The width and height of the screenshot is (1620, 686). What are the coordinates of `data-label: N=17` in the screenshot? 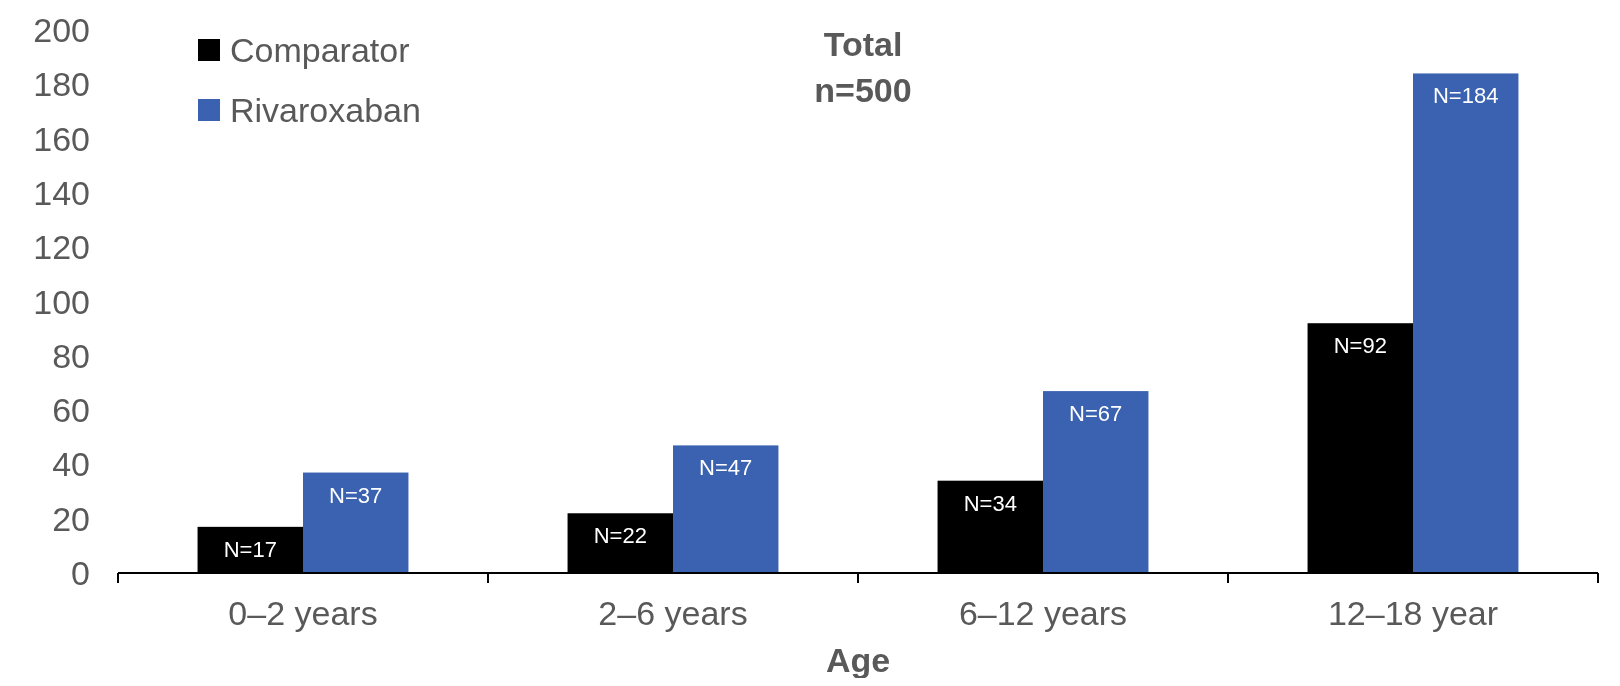 It's located at (250, 549).